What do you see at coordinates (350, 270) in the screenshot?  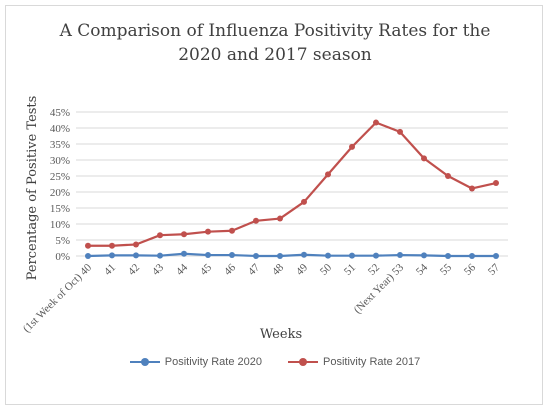 I see `x-tick-label: 51` at bounding box center [350, 270].